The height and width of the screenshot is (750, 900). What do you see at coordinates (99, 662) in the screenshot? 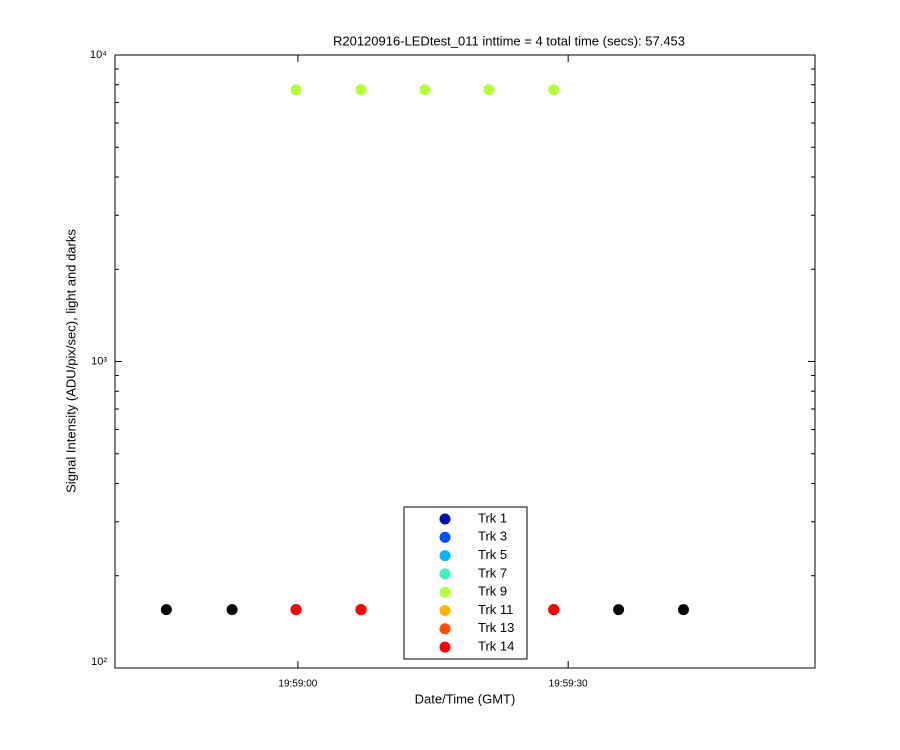
I see `y-tick-label: 10²` at bounding box center [99, 662].